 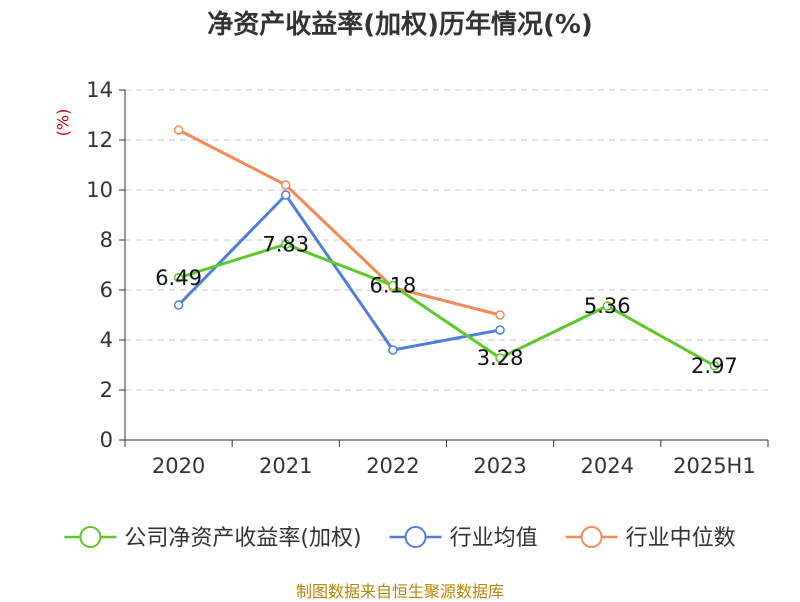 What do you see at coordinates (106, 340) in the screenshot?
I see `y-tick-label: 4` at bounding box center [106, 340].